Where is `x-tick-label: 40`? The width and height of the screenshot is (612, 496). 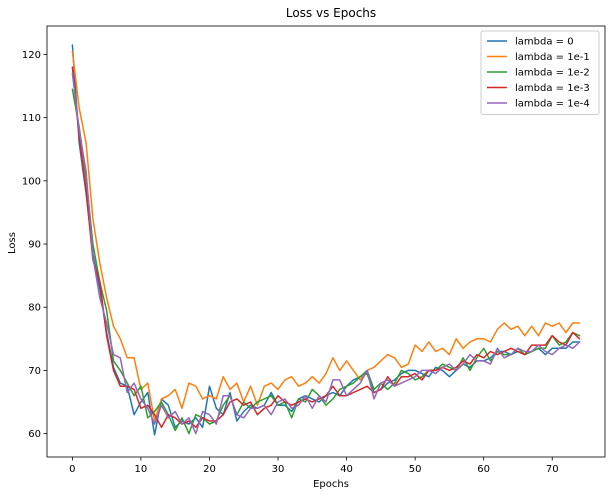
x-tick-label: 40 is located at coordinates (346, 469).